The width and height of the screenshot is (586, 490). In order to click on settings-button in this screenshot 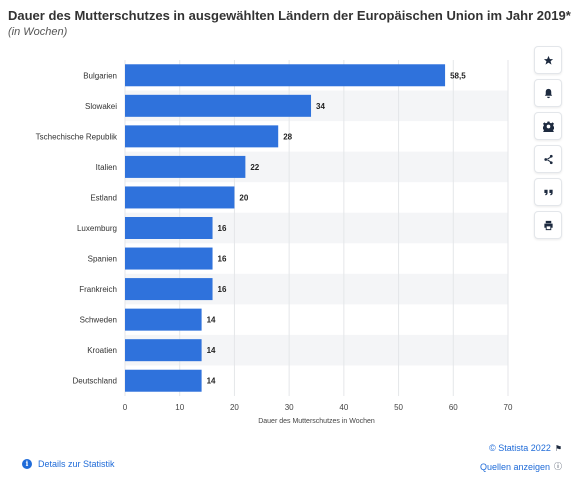, I will do `click(548, 126)`.